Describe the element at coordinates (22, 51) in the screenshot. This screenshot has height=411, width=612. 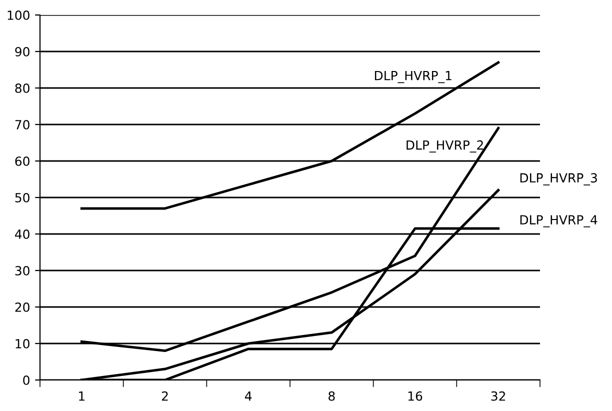
I see `y-tick-label: 90` at that location.